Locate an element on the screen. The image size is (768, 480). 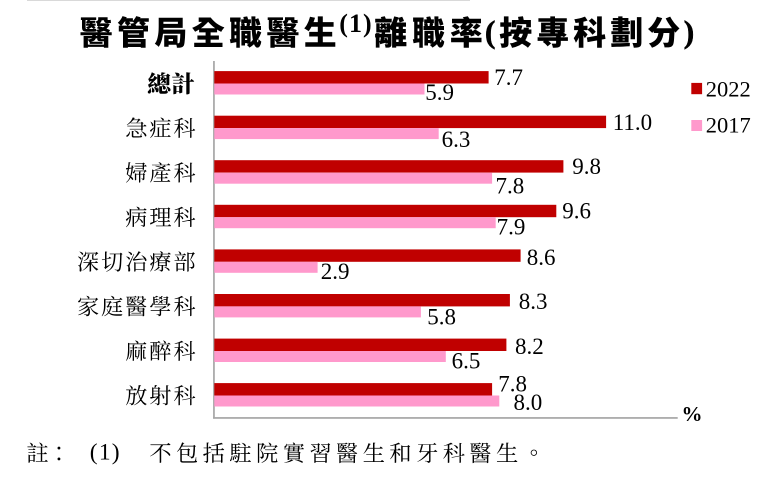
svg-text: 8.3 is located at coordinates (533, 301).